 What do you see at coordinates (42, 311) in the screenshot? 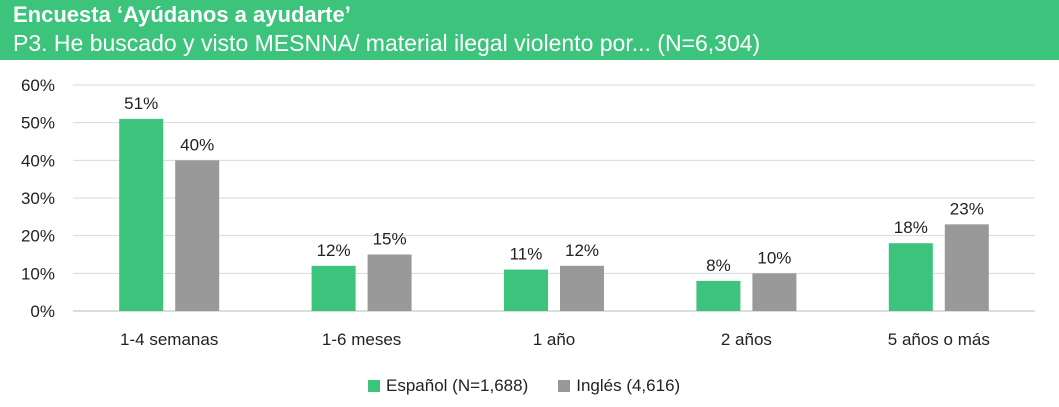
I see `y-tick-label: 0%` at bounding box center [42, 311].